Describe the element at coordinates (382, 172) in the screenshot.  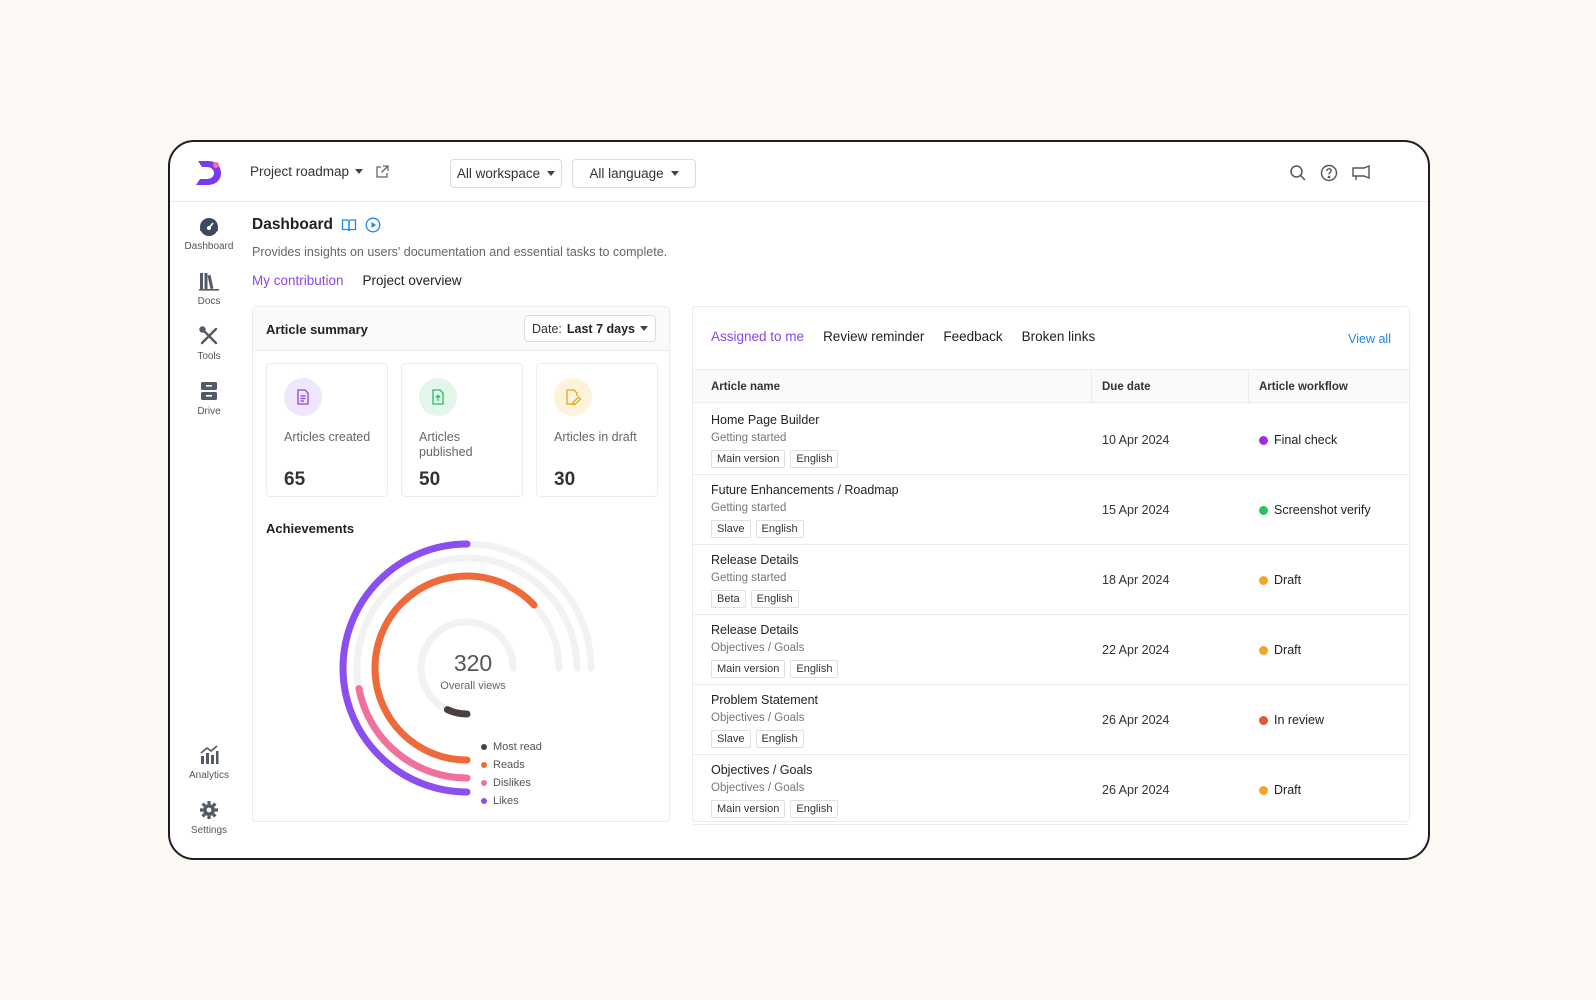
I see `external-link-icon` at that location.